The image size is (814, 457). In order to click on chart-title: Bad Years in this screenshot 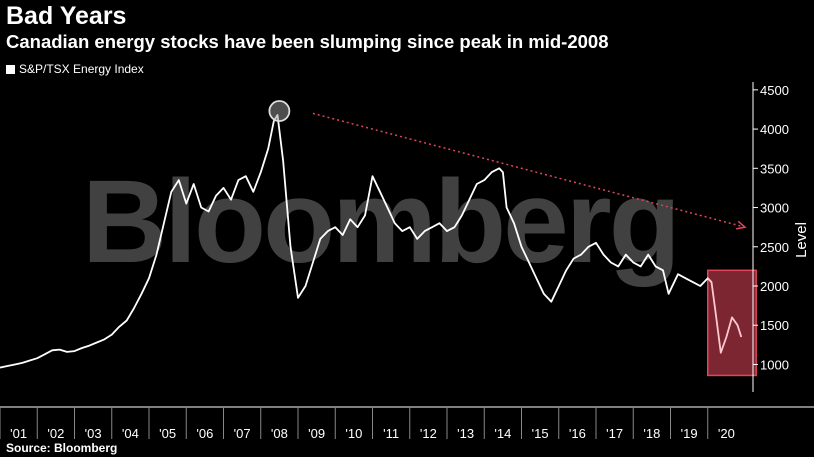, I will do `click(66, 16)`.